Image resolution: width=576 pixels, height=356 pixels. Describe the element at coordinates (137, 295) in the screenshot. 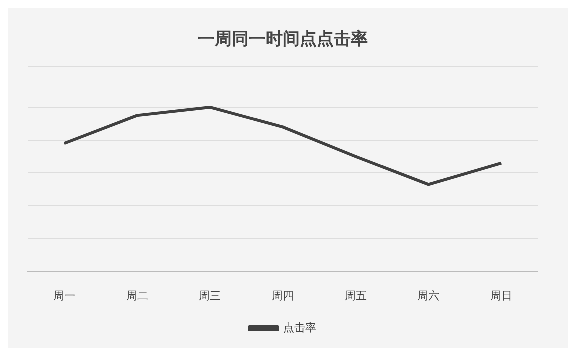

I see `x-tick-label: 周二` at that location.